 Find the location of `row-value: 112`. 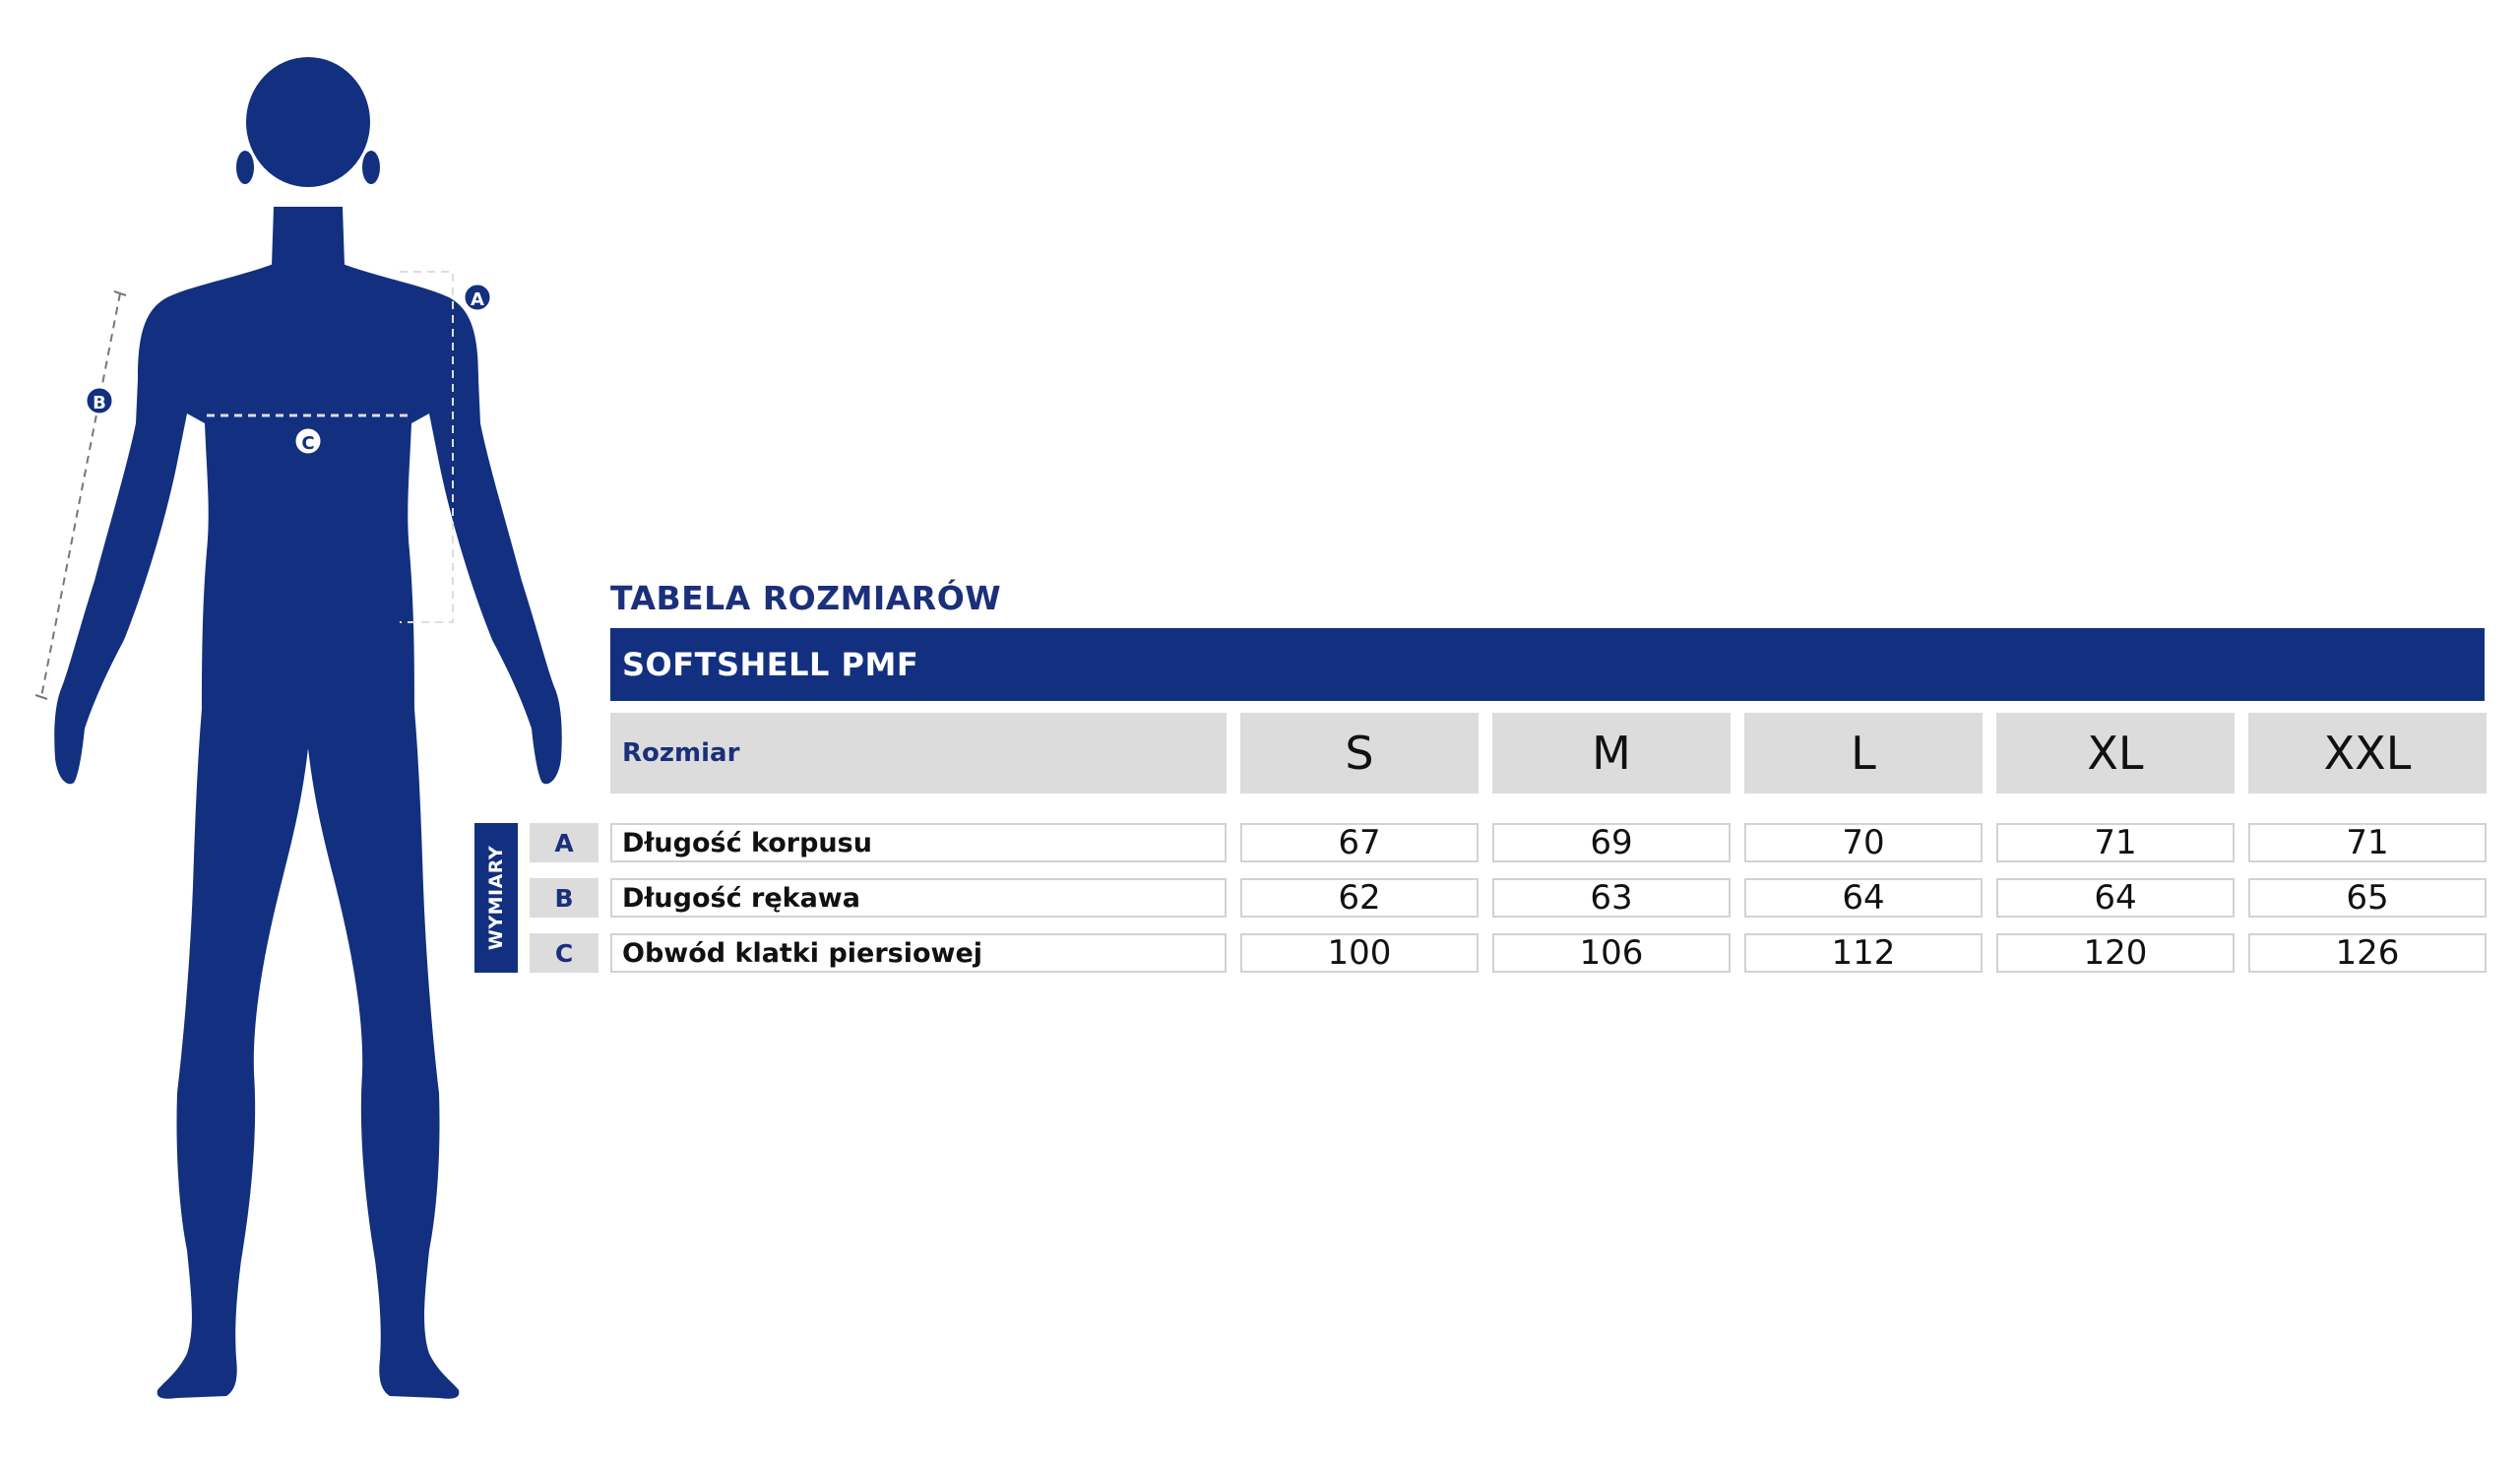

row-value: 112 is located at coordinates (1863, 953).